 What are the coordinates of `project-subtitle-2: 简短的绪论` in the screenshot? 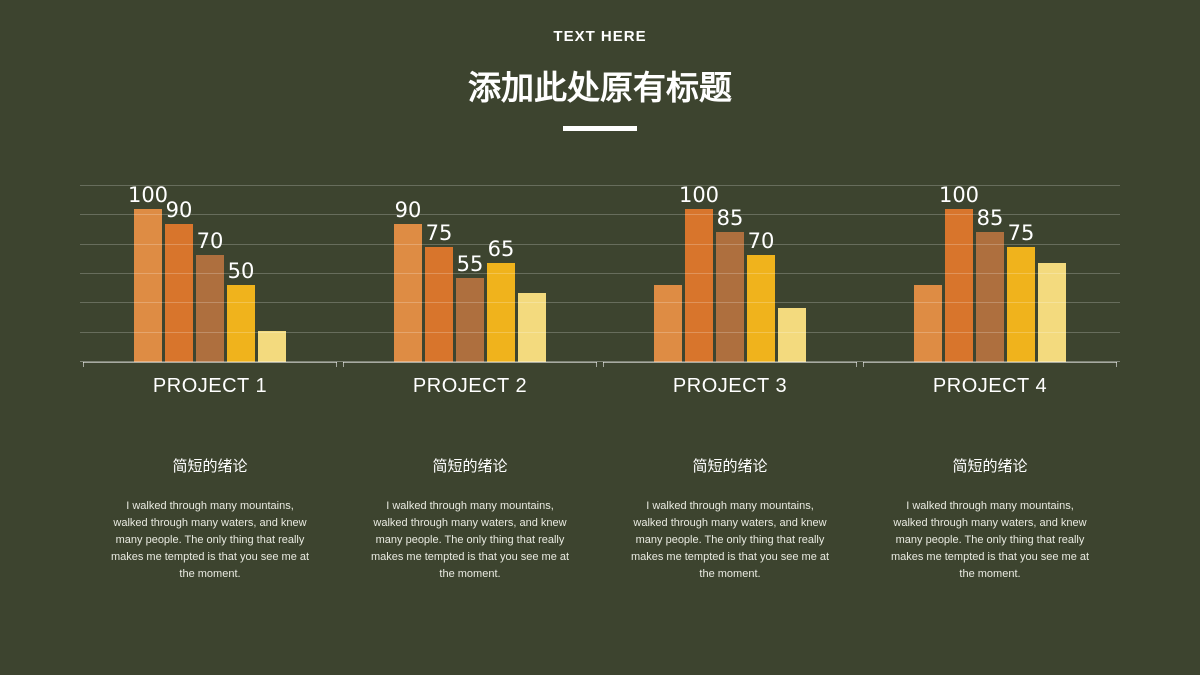 It's located at (470, 466).